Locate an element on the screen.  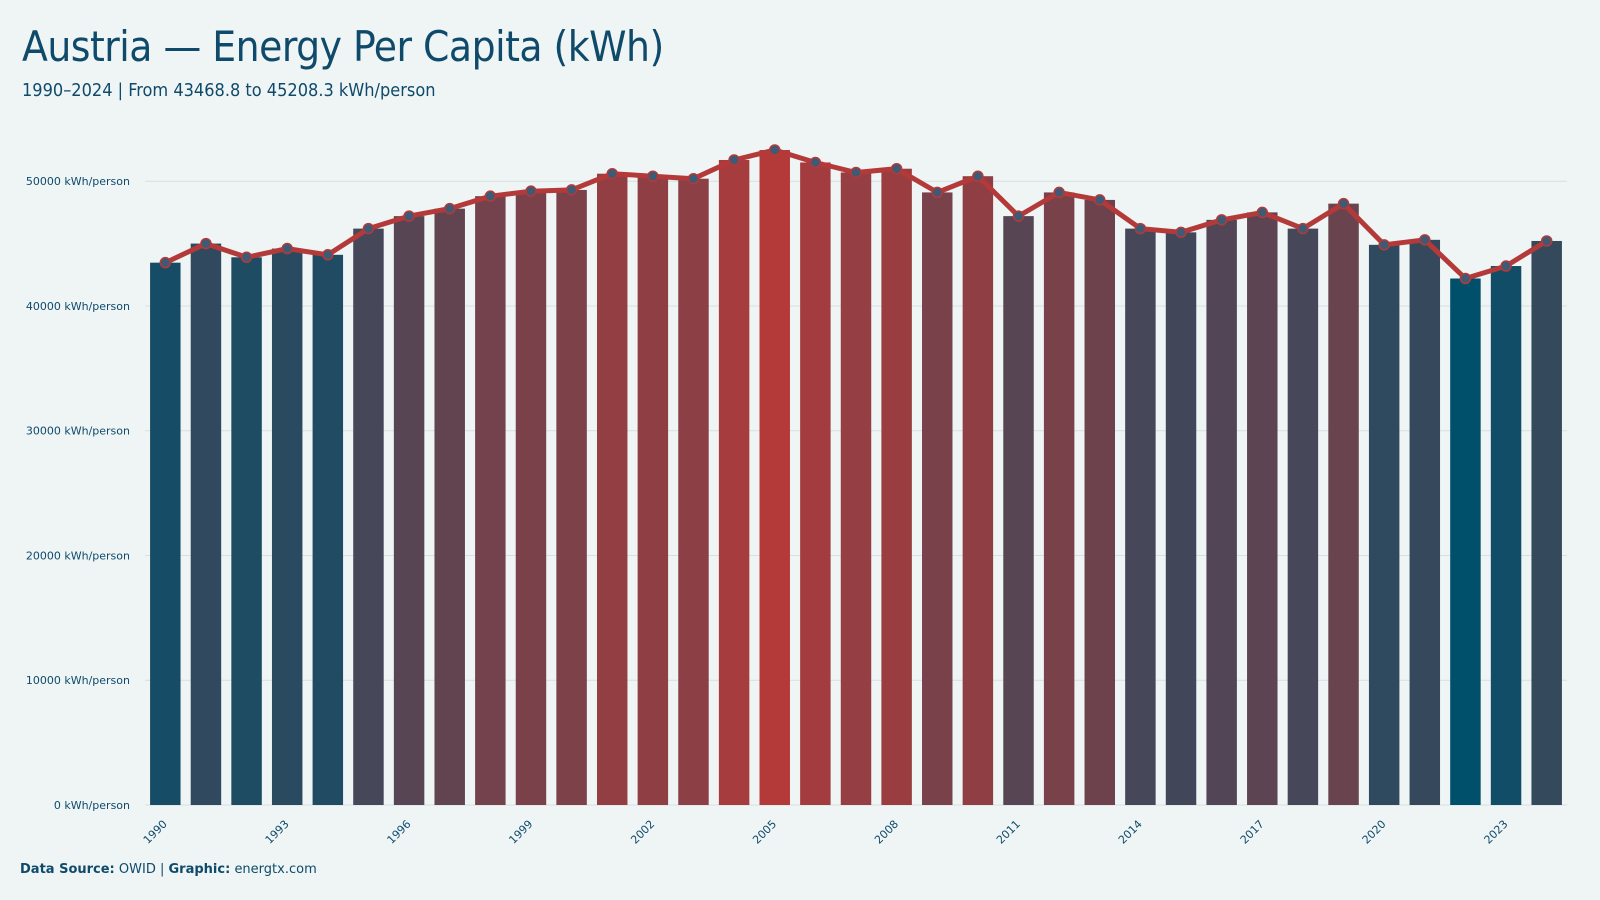
bar-2001 is located at coordinates (612, 489).